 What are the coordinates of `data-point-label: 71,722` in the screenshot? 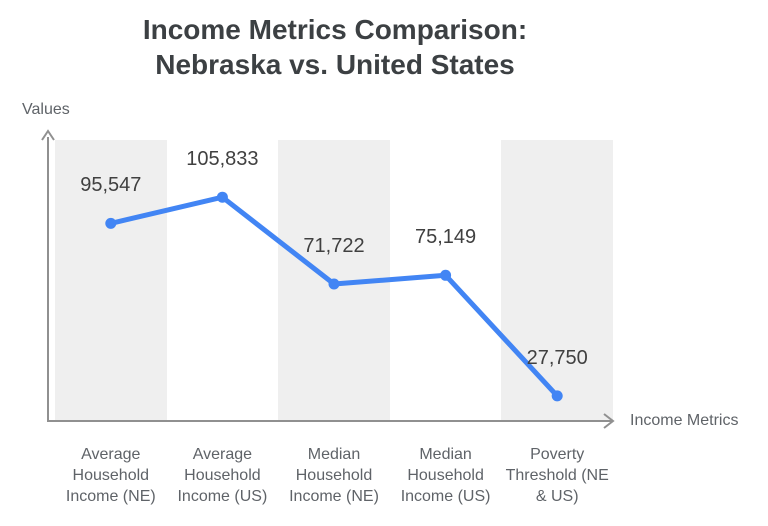 It's located at (334, 246).